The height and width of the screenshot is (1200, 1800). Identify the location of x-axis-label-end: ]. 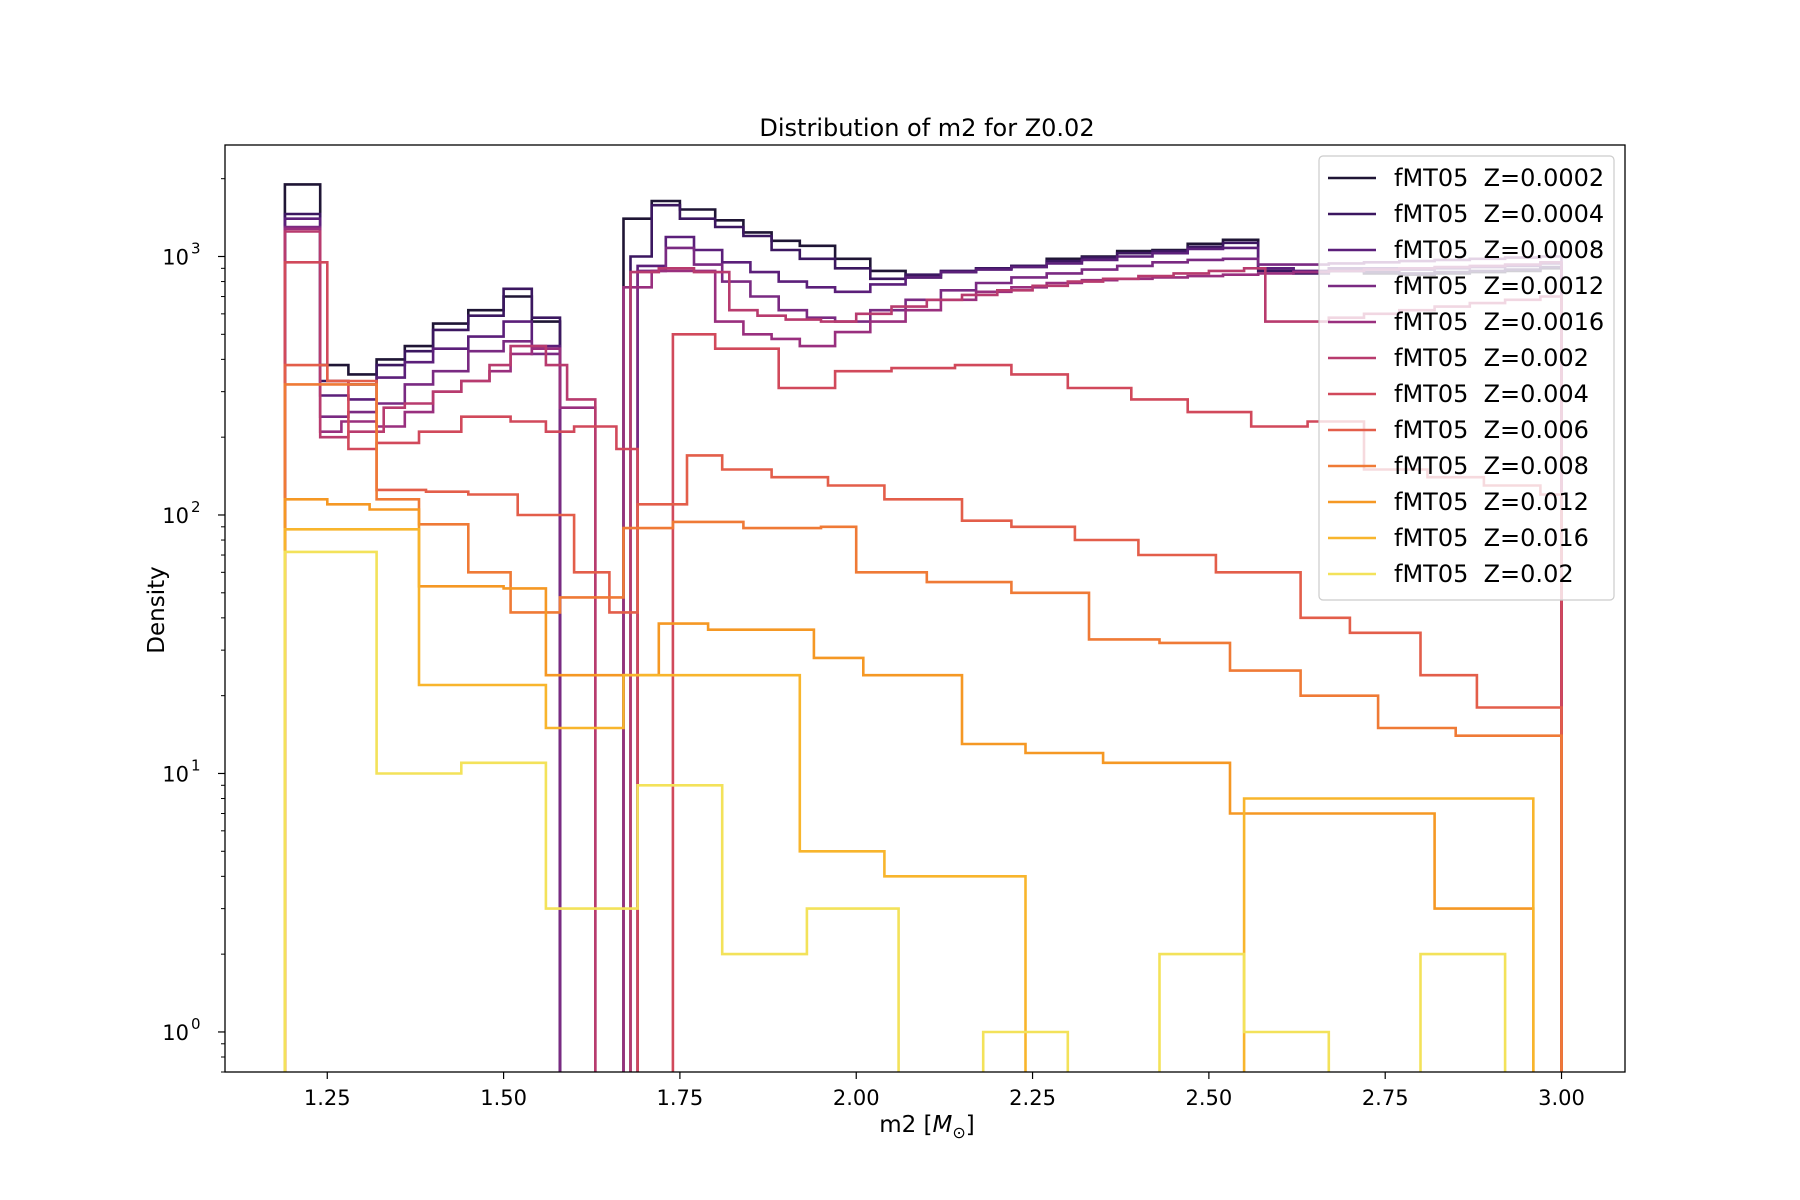
(970, 1125).